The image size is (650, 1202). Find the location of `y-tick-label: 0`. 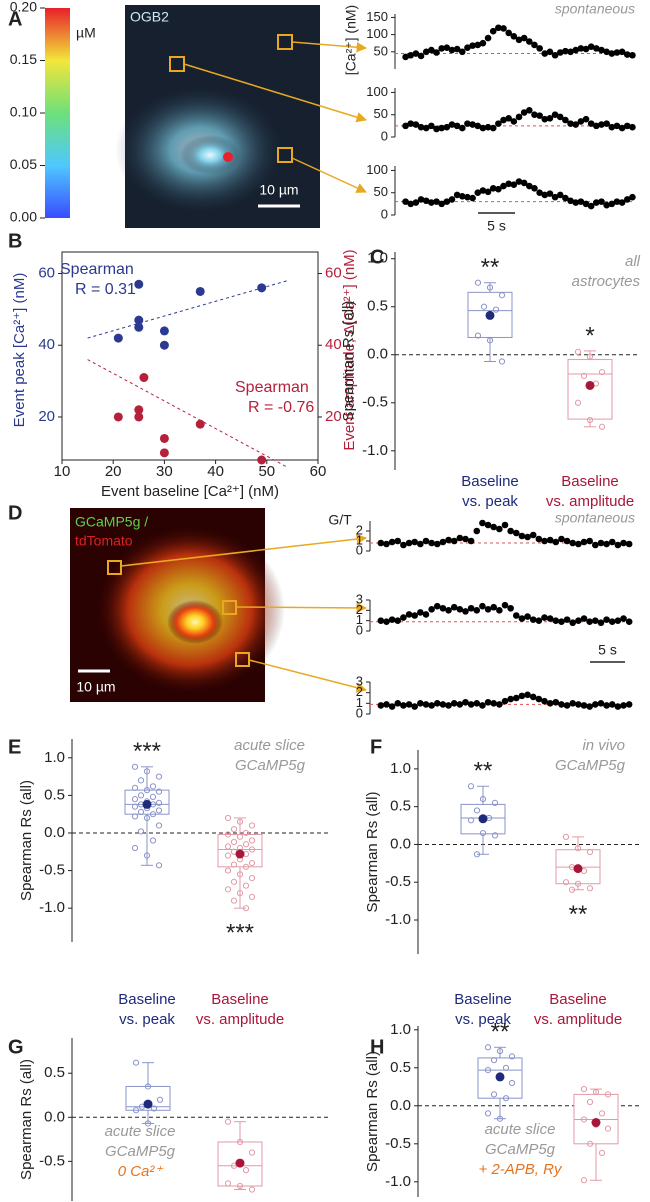

y-tick-label: 0 is located at coordinates (359, 549).